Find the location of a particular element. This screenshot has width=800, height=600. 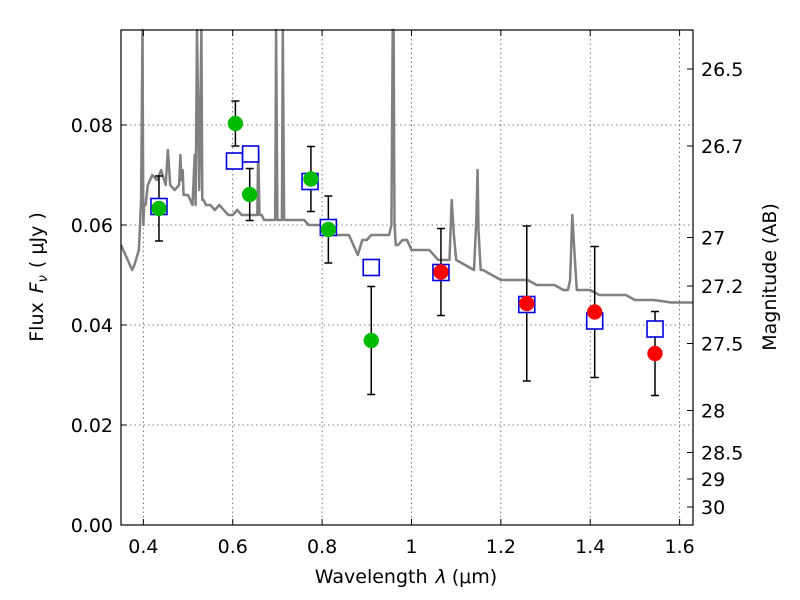

x-tick-label: 1.4 is located at coordinates (590, 547).